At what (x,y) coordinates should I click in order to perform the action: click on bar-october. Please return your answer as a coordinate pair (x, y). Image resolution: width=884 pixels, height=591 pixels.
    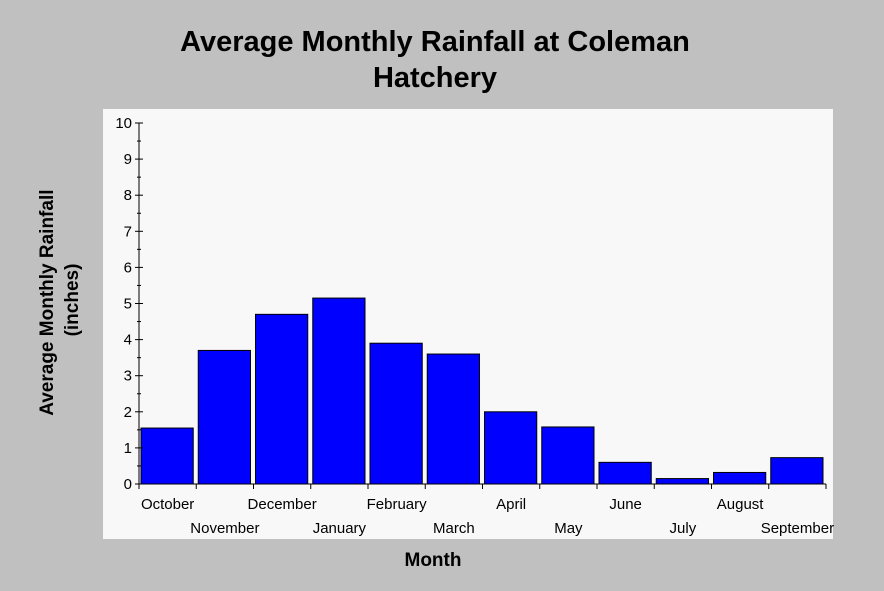
    Looking at the image, I should click on (167, 456).